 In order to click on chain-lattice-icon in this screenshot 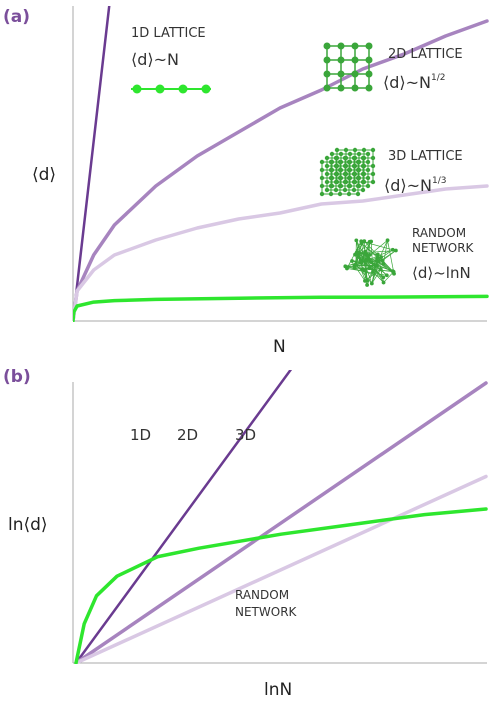, I will do `click(171, 89)`.